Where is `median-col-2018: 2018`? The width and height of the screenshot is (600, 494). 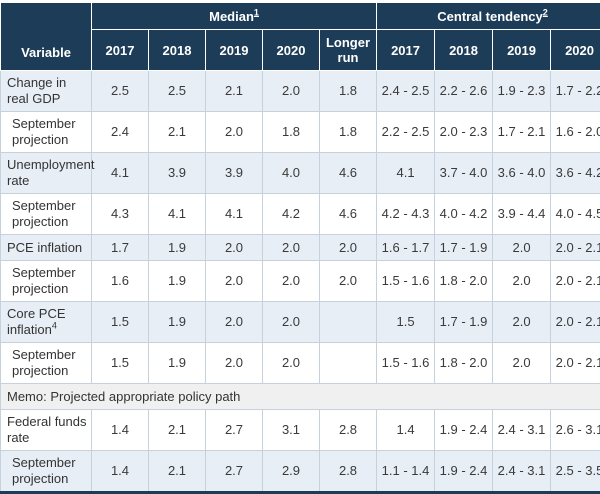 median-col-2018: 2018 is located at coordinates (177, 50).